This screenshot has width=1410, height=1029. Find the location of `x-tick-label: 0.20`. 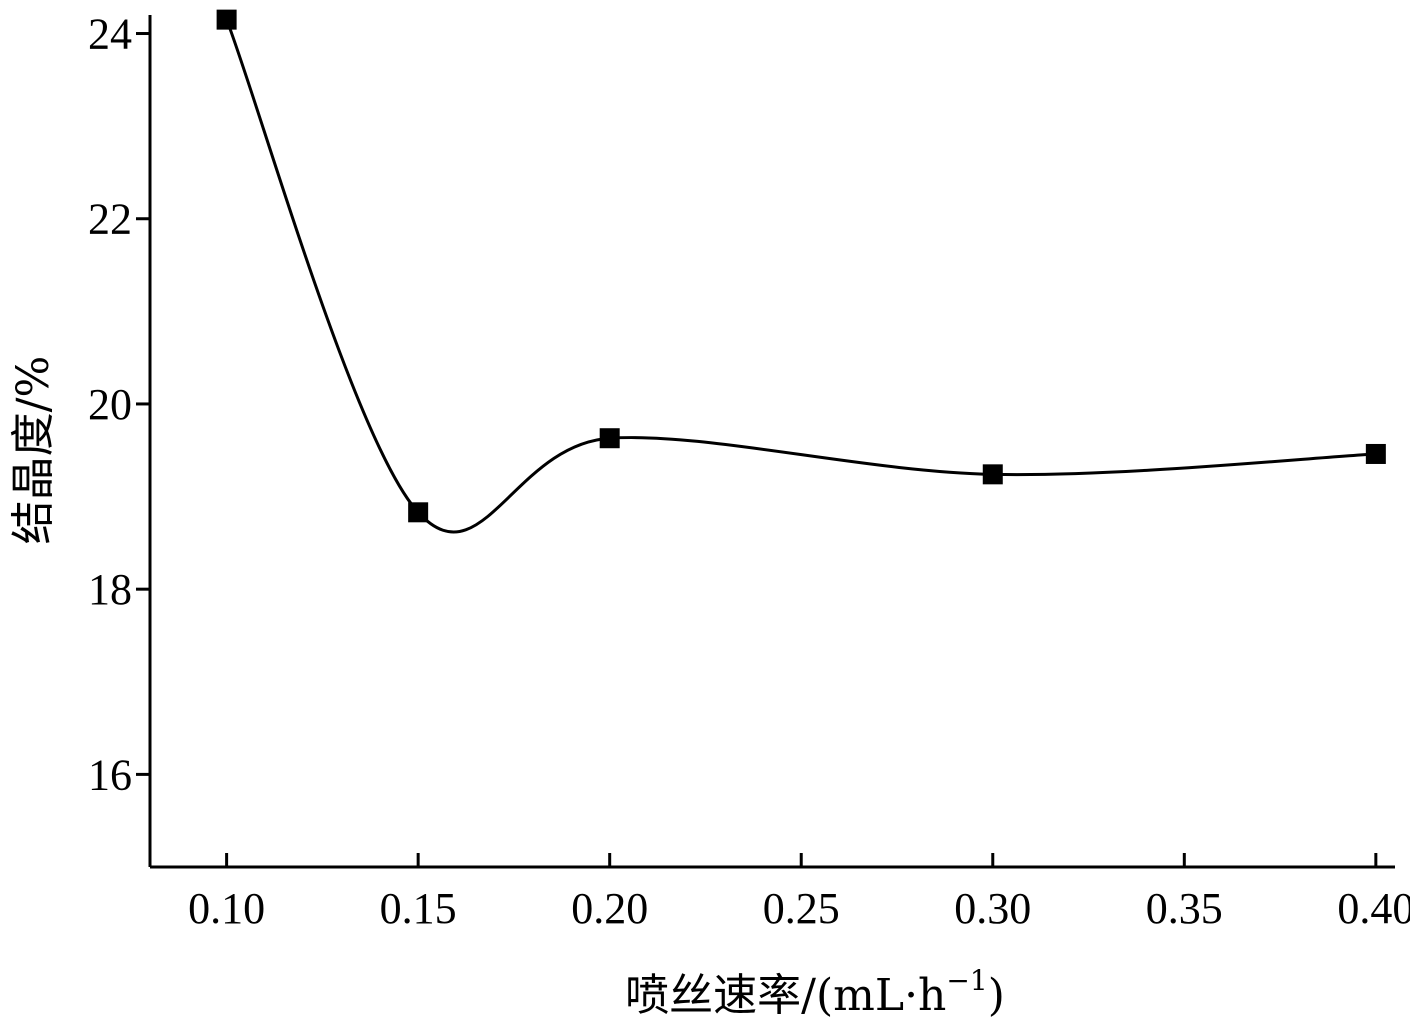

x-tick-label: 0.20 is located at coordinates (609, 908).